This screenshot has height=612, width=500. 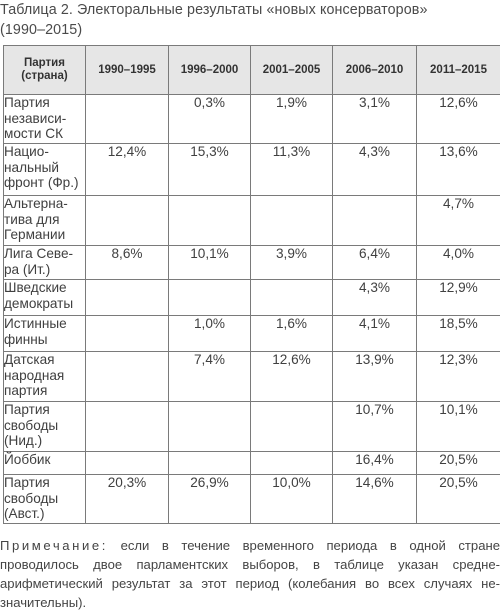 I want to click on table-row: Лига Севе-ра (Ит.) 8,6% 10,1% 3,9% 6,4% 4,0%, so click(x=251, y=262).